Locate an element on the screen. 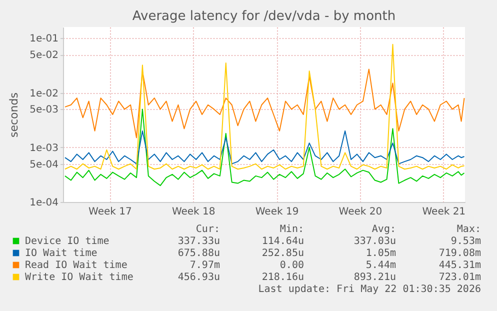 This screenshot has width=497, height=311. y-axis-title: seconds is located at coordinates (14, 115).